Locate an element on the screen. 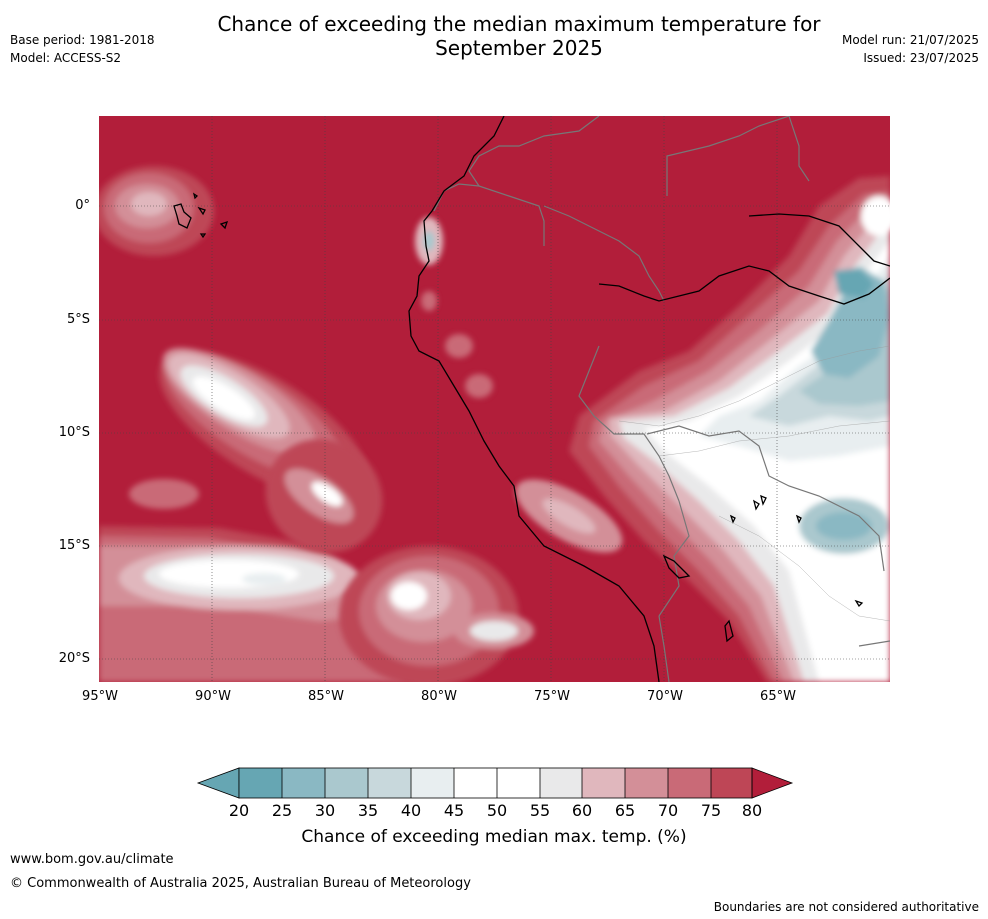 Image resolution: width=988 pixels, height=919 pixels. peru-coast-70c is located at coordinates (479, 386).